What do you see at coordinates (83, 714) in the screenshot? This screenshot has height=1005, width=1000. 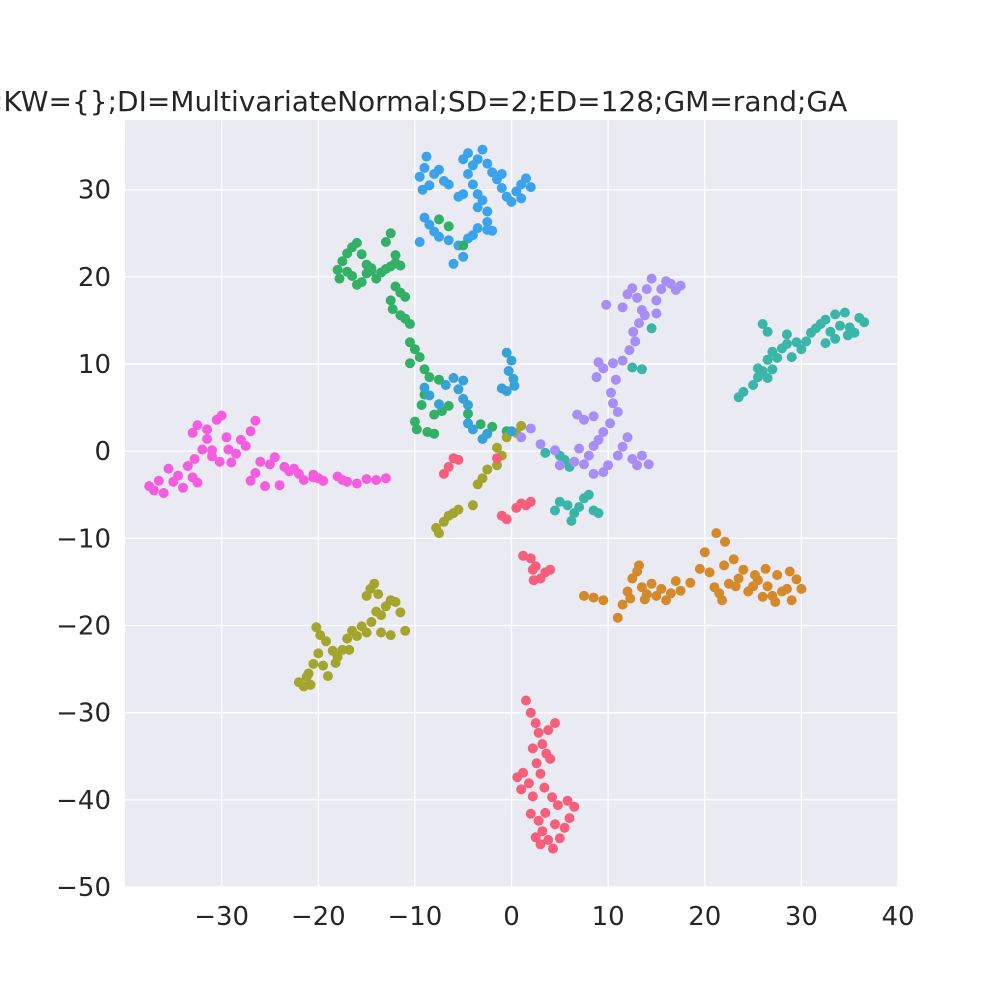 I see `y-tick-label: −30` at bounding box center [83, 714].